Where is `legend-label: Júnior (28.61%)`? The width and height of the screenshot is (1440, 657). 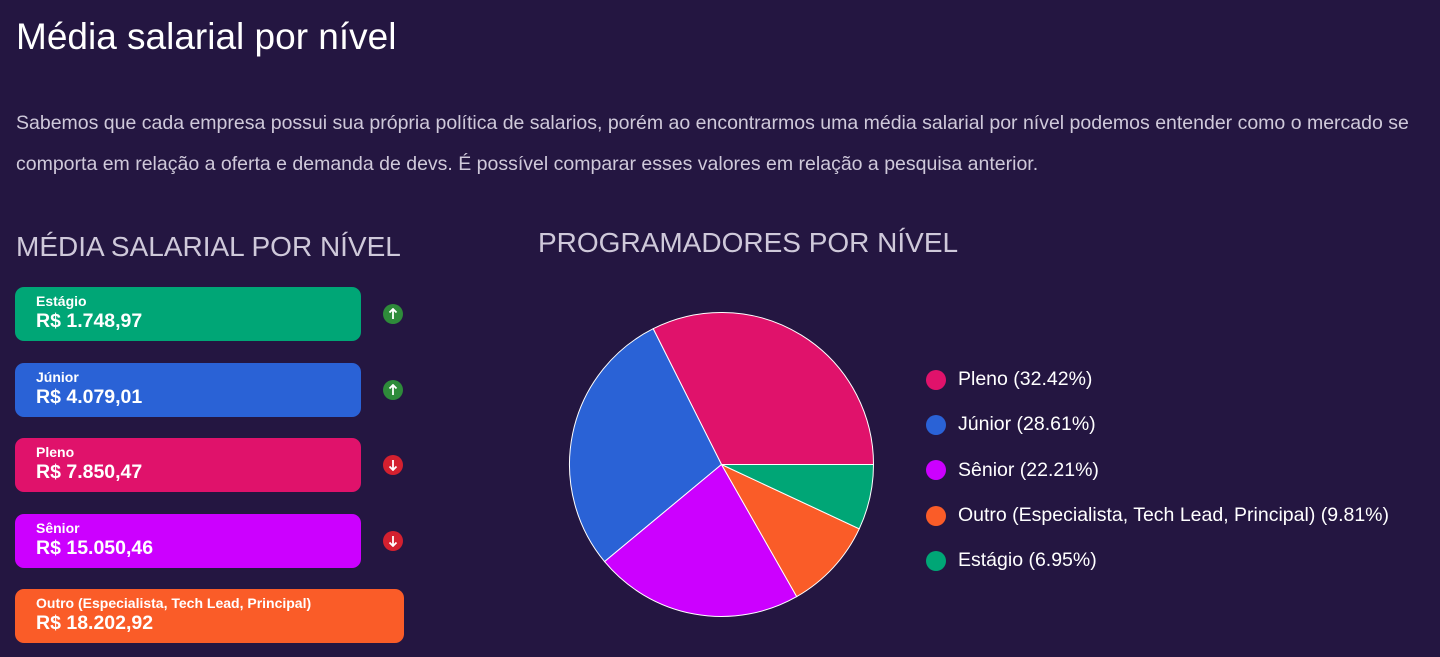
legend-label: Júnior (28.61%) is located at coordinates (1027, 424).